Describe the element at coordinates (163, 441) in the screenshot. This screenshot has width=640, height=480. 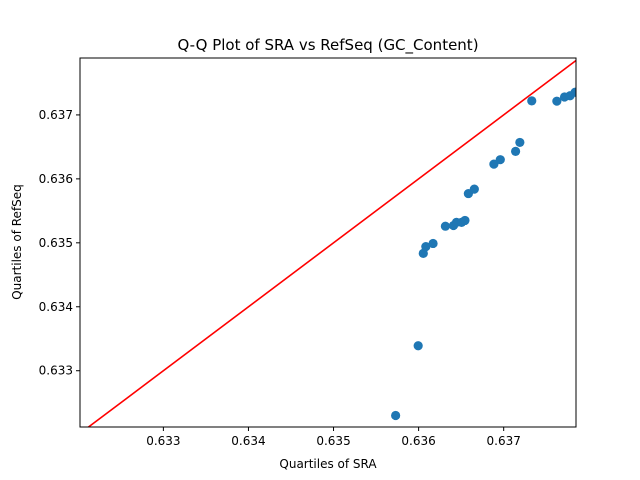
I see `x-tick-label: 0.633` at that location.